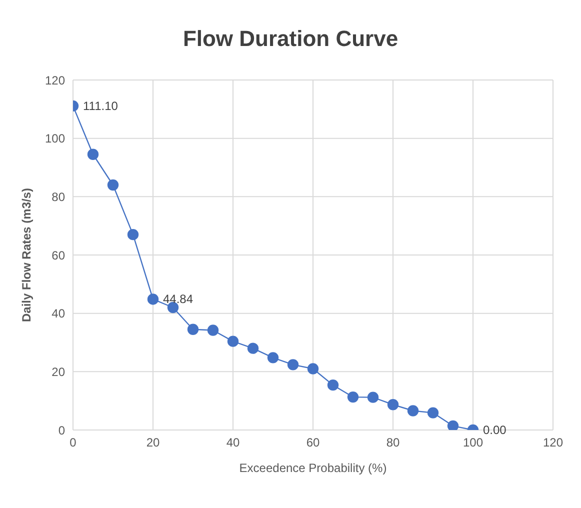 The image size is (581, 508). What do you see at coordinates (178, 299) in the screenshot?
I see `data-label: 44.84` at bounding box center [178, 299].